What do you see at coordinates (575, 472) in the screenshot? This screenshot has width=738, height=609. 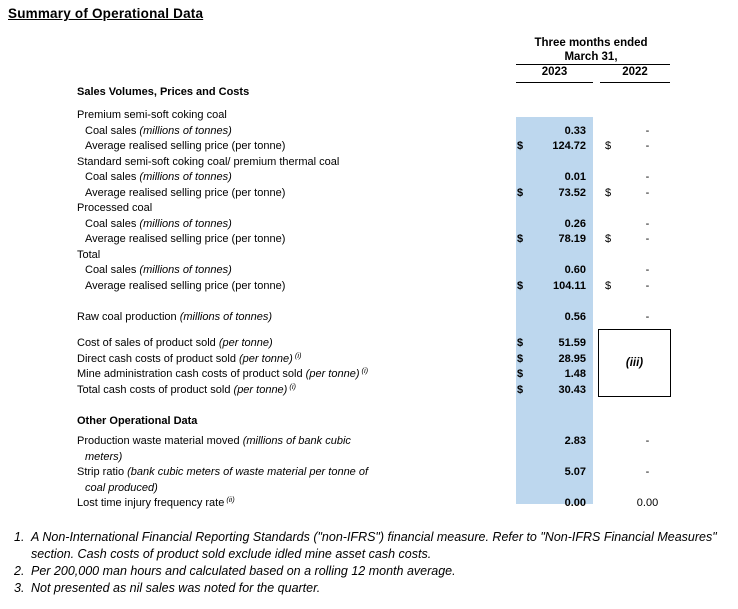 I see `value-2023: 5.07` at bounding box center [575, 472].